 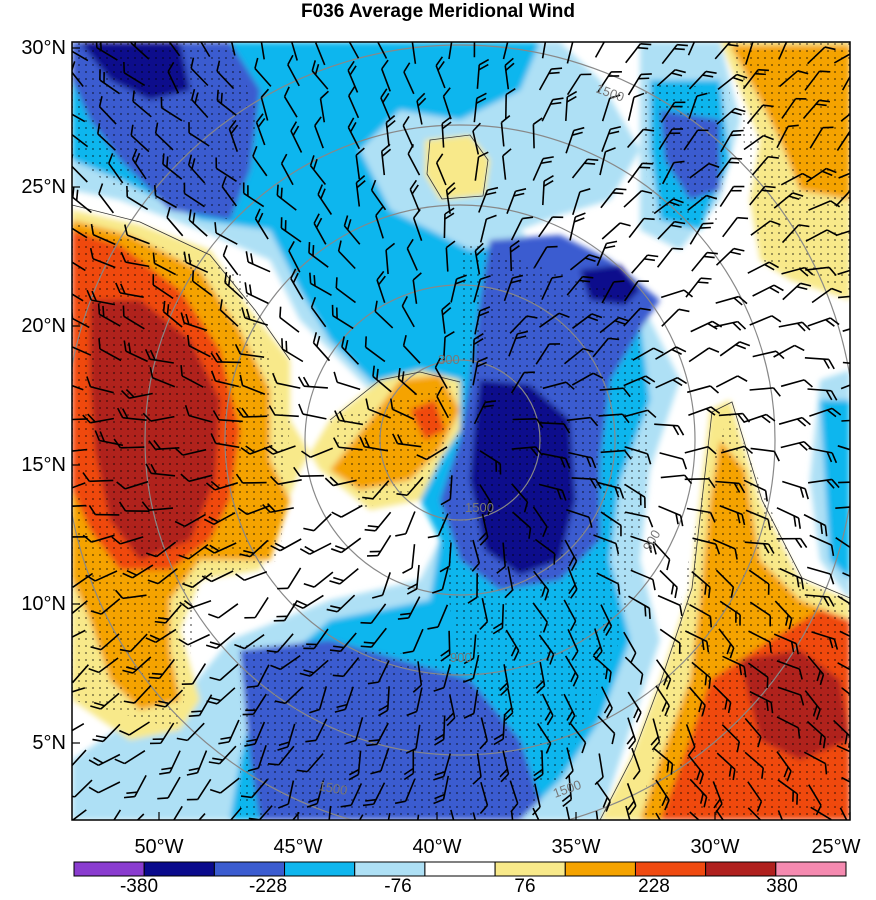 What do you see at coordinates (139, 886) in the screenshot?
I see `colorbar-label-m380: -380` at bounding box center [139, 886].